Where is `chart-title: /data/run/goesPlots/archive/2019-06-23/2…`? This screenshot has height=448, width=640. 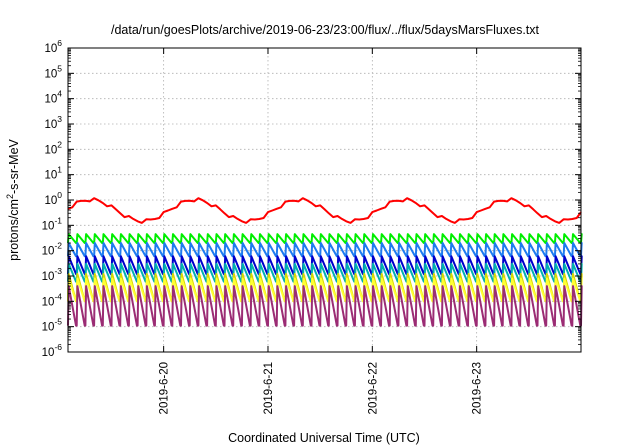
chart-title: /data/run/goesPlots/archive/2019-06-23/2… is located at coordinates (325, 30).